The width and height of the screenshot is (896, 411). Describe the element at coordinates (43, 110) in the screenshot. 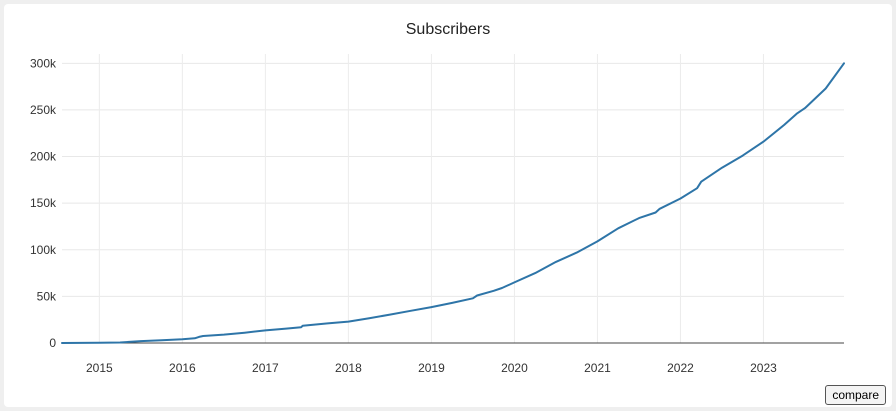

I see `y-tick-label: 250k` at that location.